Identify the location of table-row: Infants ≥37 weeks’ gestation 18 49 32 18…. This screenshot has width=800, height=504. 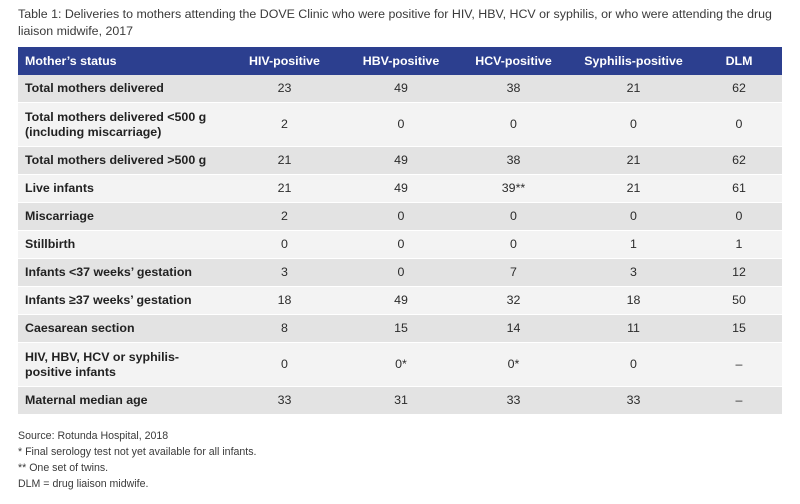
(400, 300).